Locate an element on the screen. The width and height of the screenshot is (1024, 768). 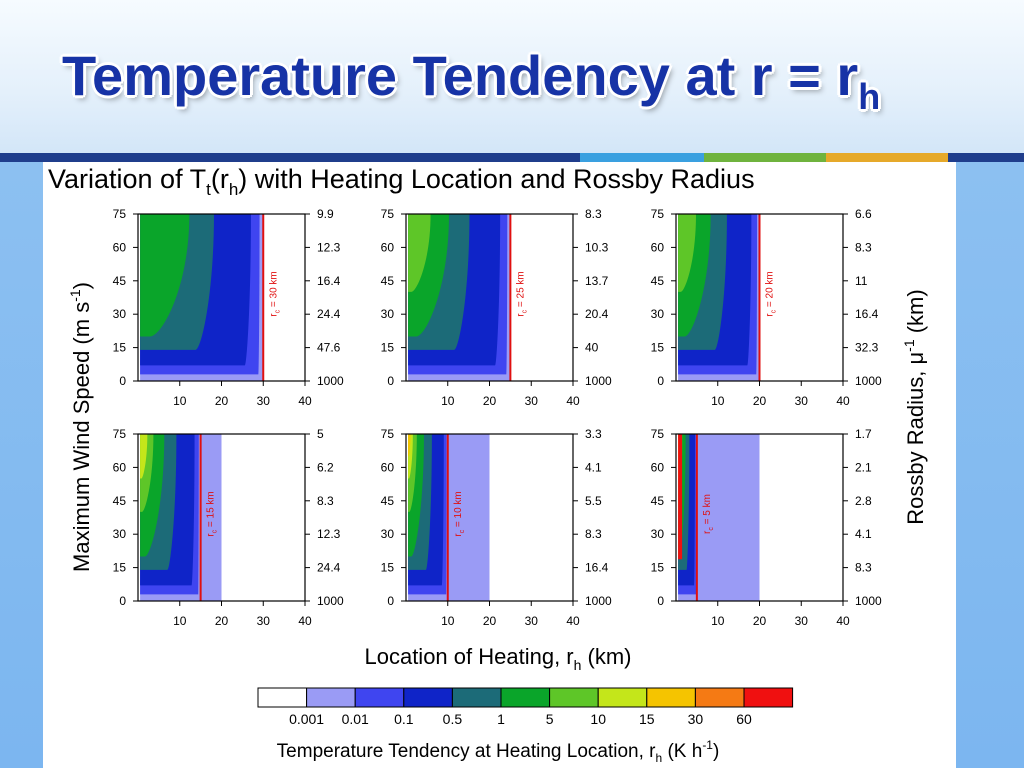
colorbar-tick-label: 0.001 is located at coordinates (306, 719).